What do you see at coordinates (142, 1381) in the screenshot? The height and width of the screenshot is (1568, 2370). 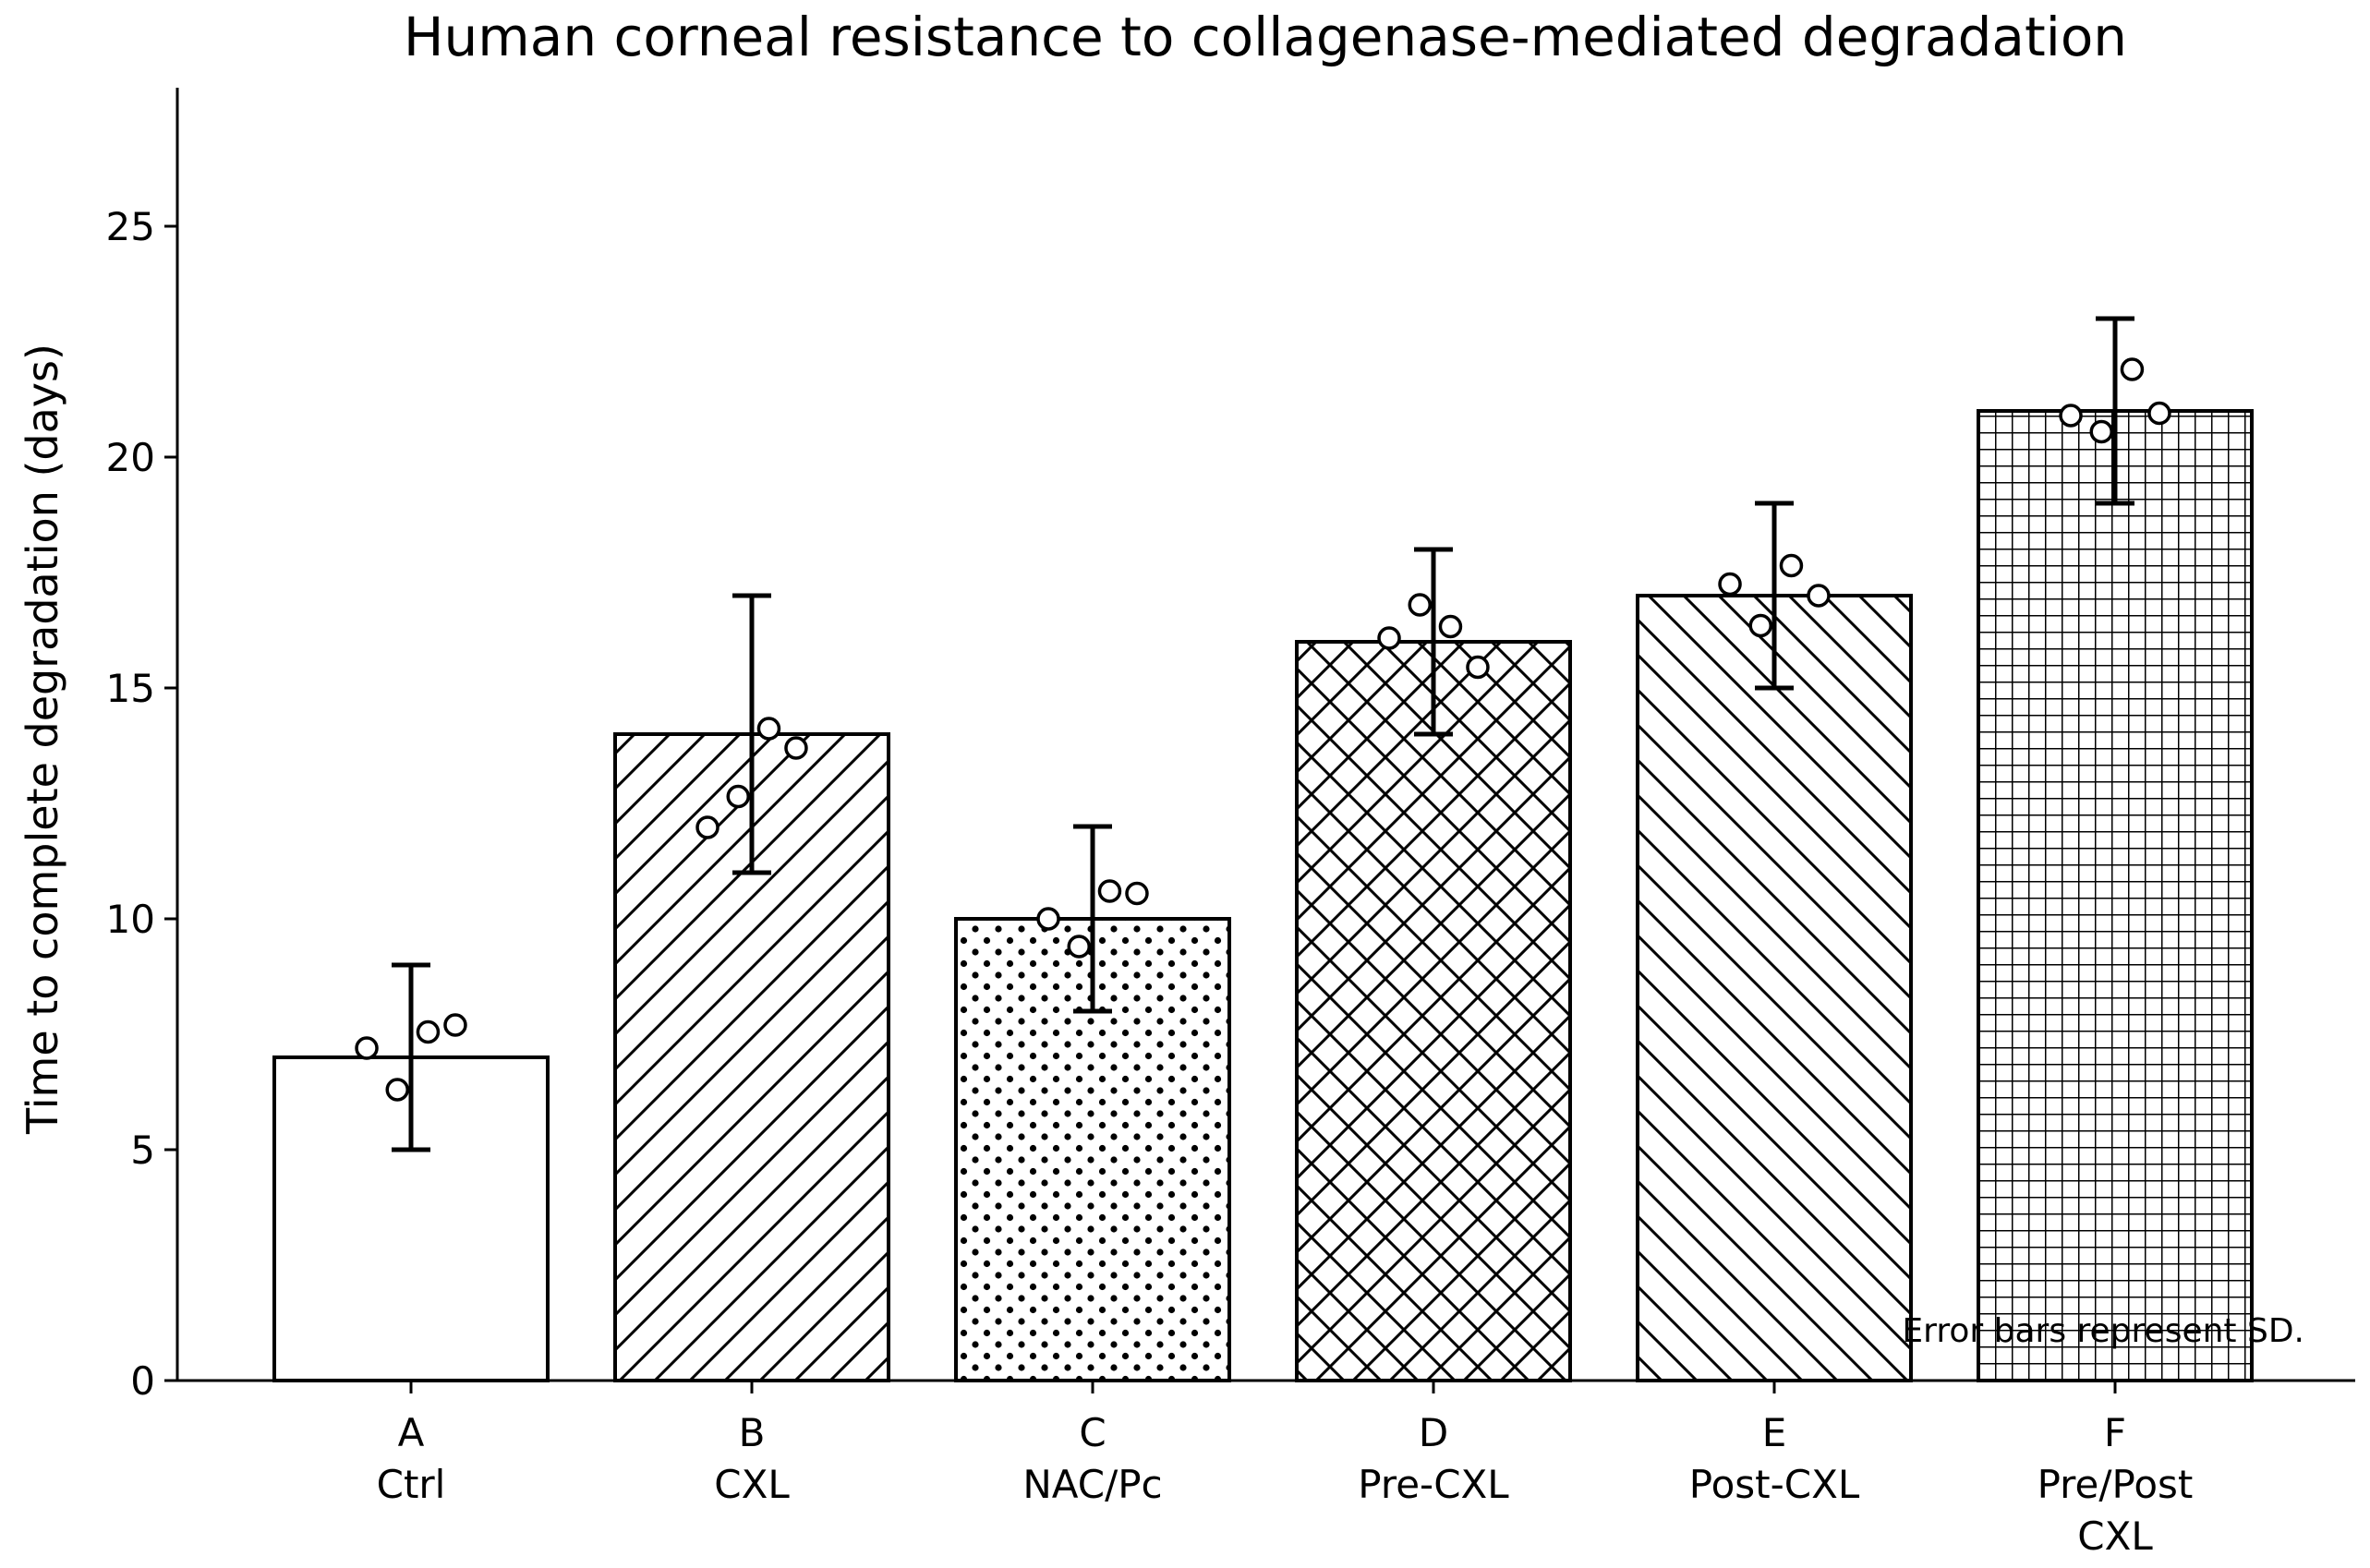 I see `y-tick-label: 0` at bounding box center [142, 1381].